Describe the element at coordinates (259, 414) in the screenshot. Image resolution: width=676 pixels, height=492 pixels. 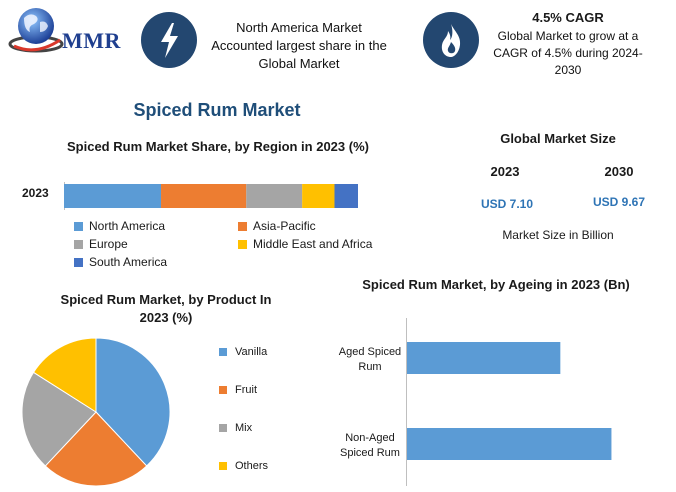
I see `product-legend: Vanilla Fruit Mix Others` at that location.